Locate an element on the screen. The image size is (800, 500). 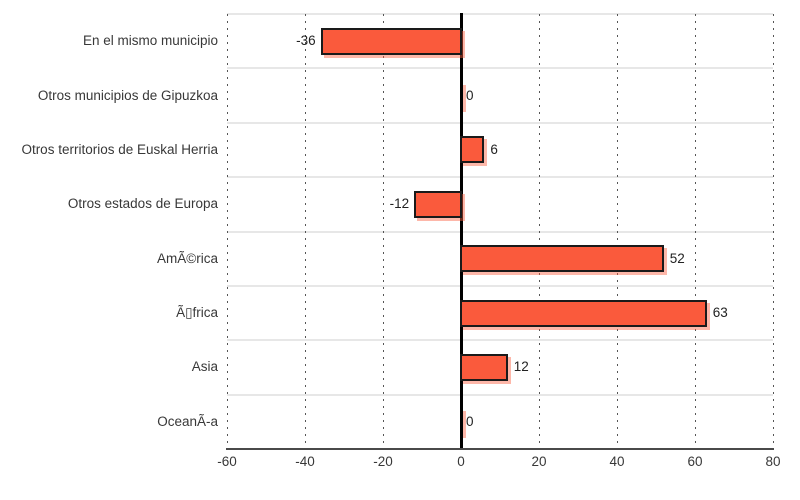
category-label: Asia is located at coordinates (204, 367).